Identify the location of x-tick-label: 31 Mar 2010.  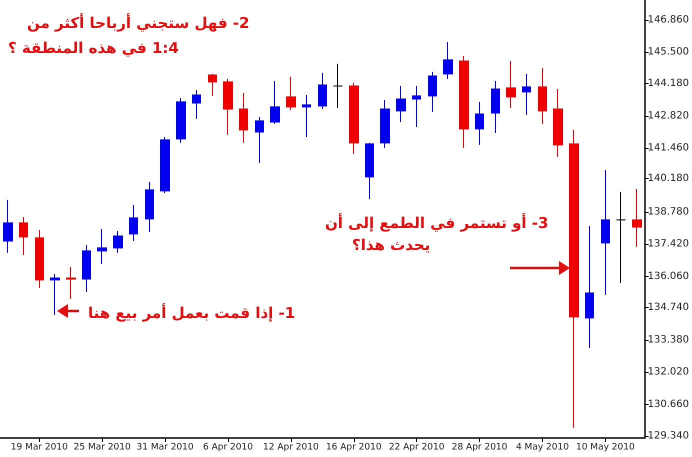
(165, 447).